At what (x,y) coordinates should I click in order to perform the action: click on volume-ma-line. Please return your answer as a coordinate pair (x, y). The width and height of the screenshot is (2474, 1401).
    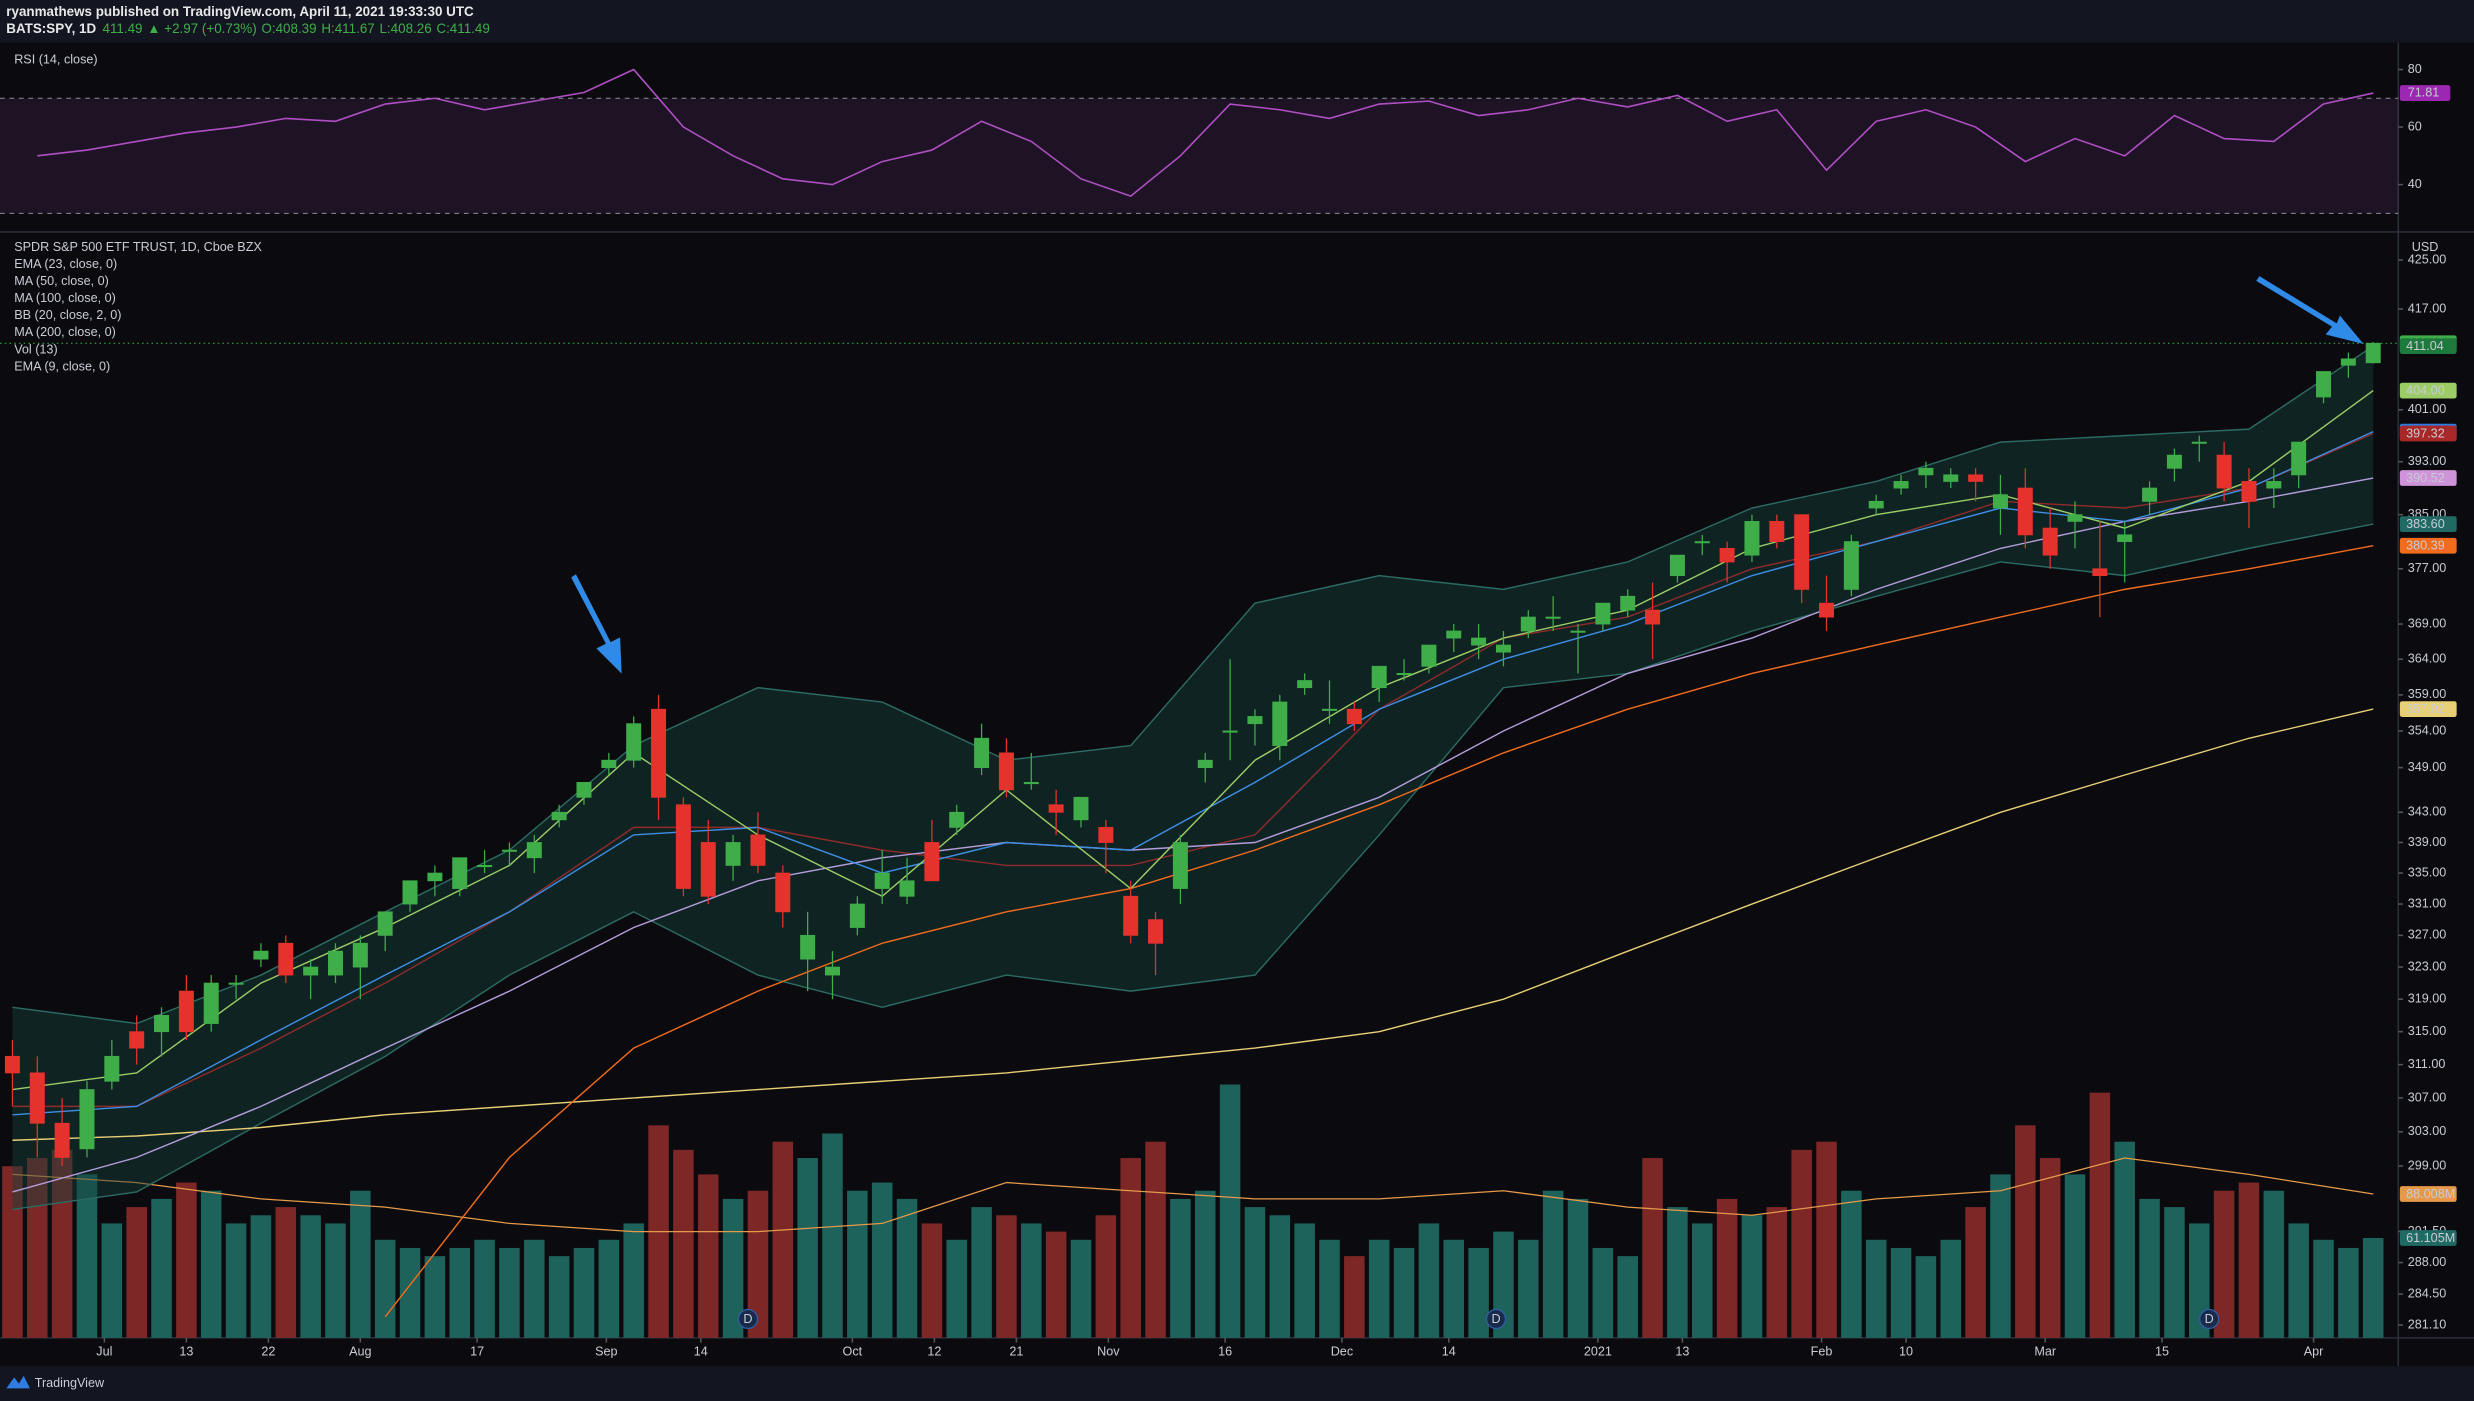
    Looking at the image, I should click on (1193, 1195).